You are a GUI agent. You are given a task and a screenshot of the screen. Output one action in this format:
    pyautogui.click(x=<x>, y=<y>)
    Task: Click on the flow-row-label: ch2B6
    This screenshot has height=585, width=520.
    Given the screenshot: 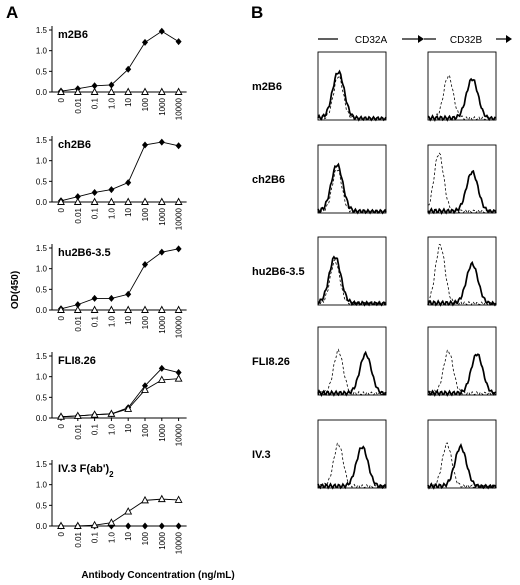 What is the action you would take?
    pyautogui.click(x=268, y=180)
    